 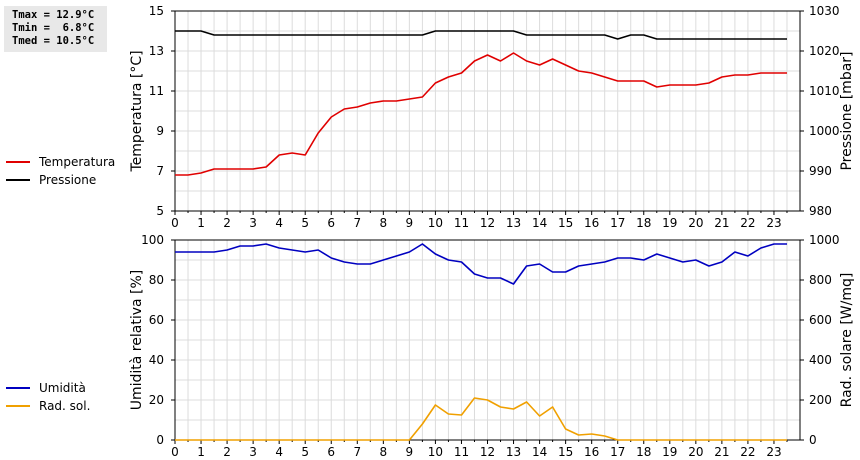 What do you see at coordinates (813, 440) in the screenshot?
I see `y2-tick-label: 0` at bounding box center [813, 440].